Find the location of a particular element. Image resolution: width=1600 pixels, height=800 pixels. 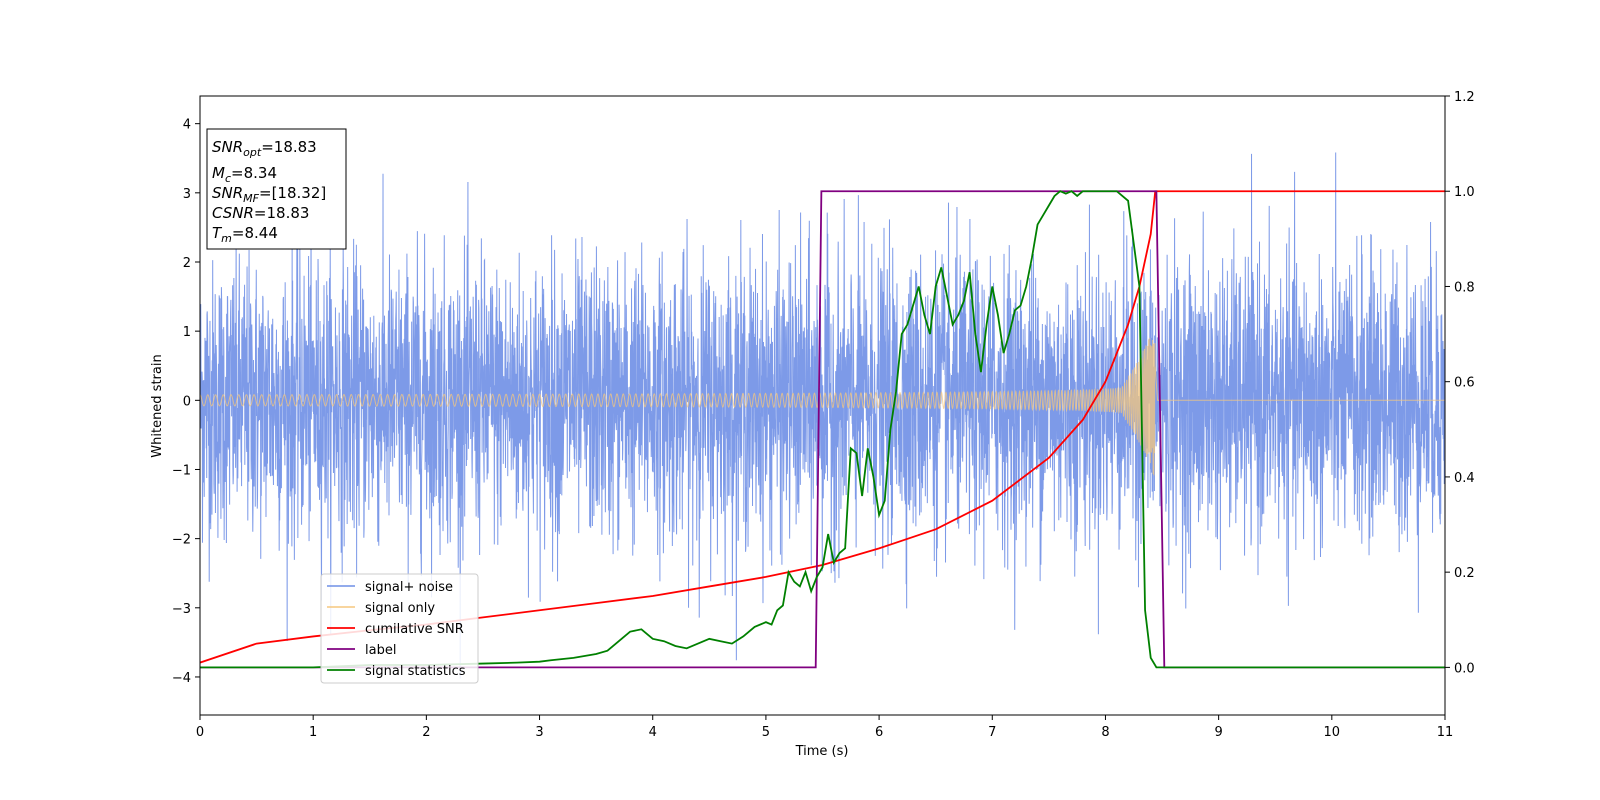

x-axis-label: Time (s) is located at coordinates (822, 751).